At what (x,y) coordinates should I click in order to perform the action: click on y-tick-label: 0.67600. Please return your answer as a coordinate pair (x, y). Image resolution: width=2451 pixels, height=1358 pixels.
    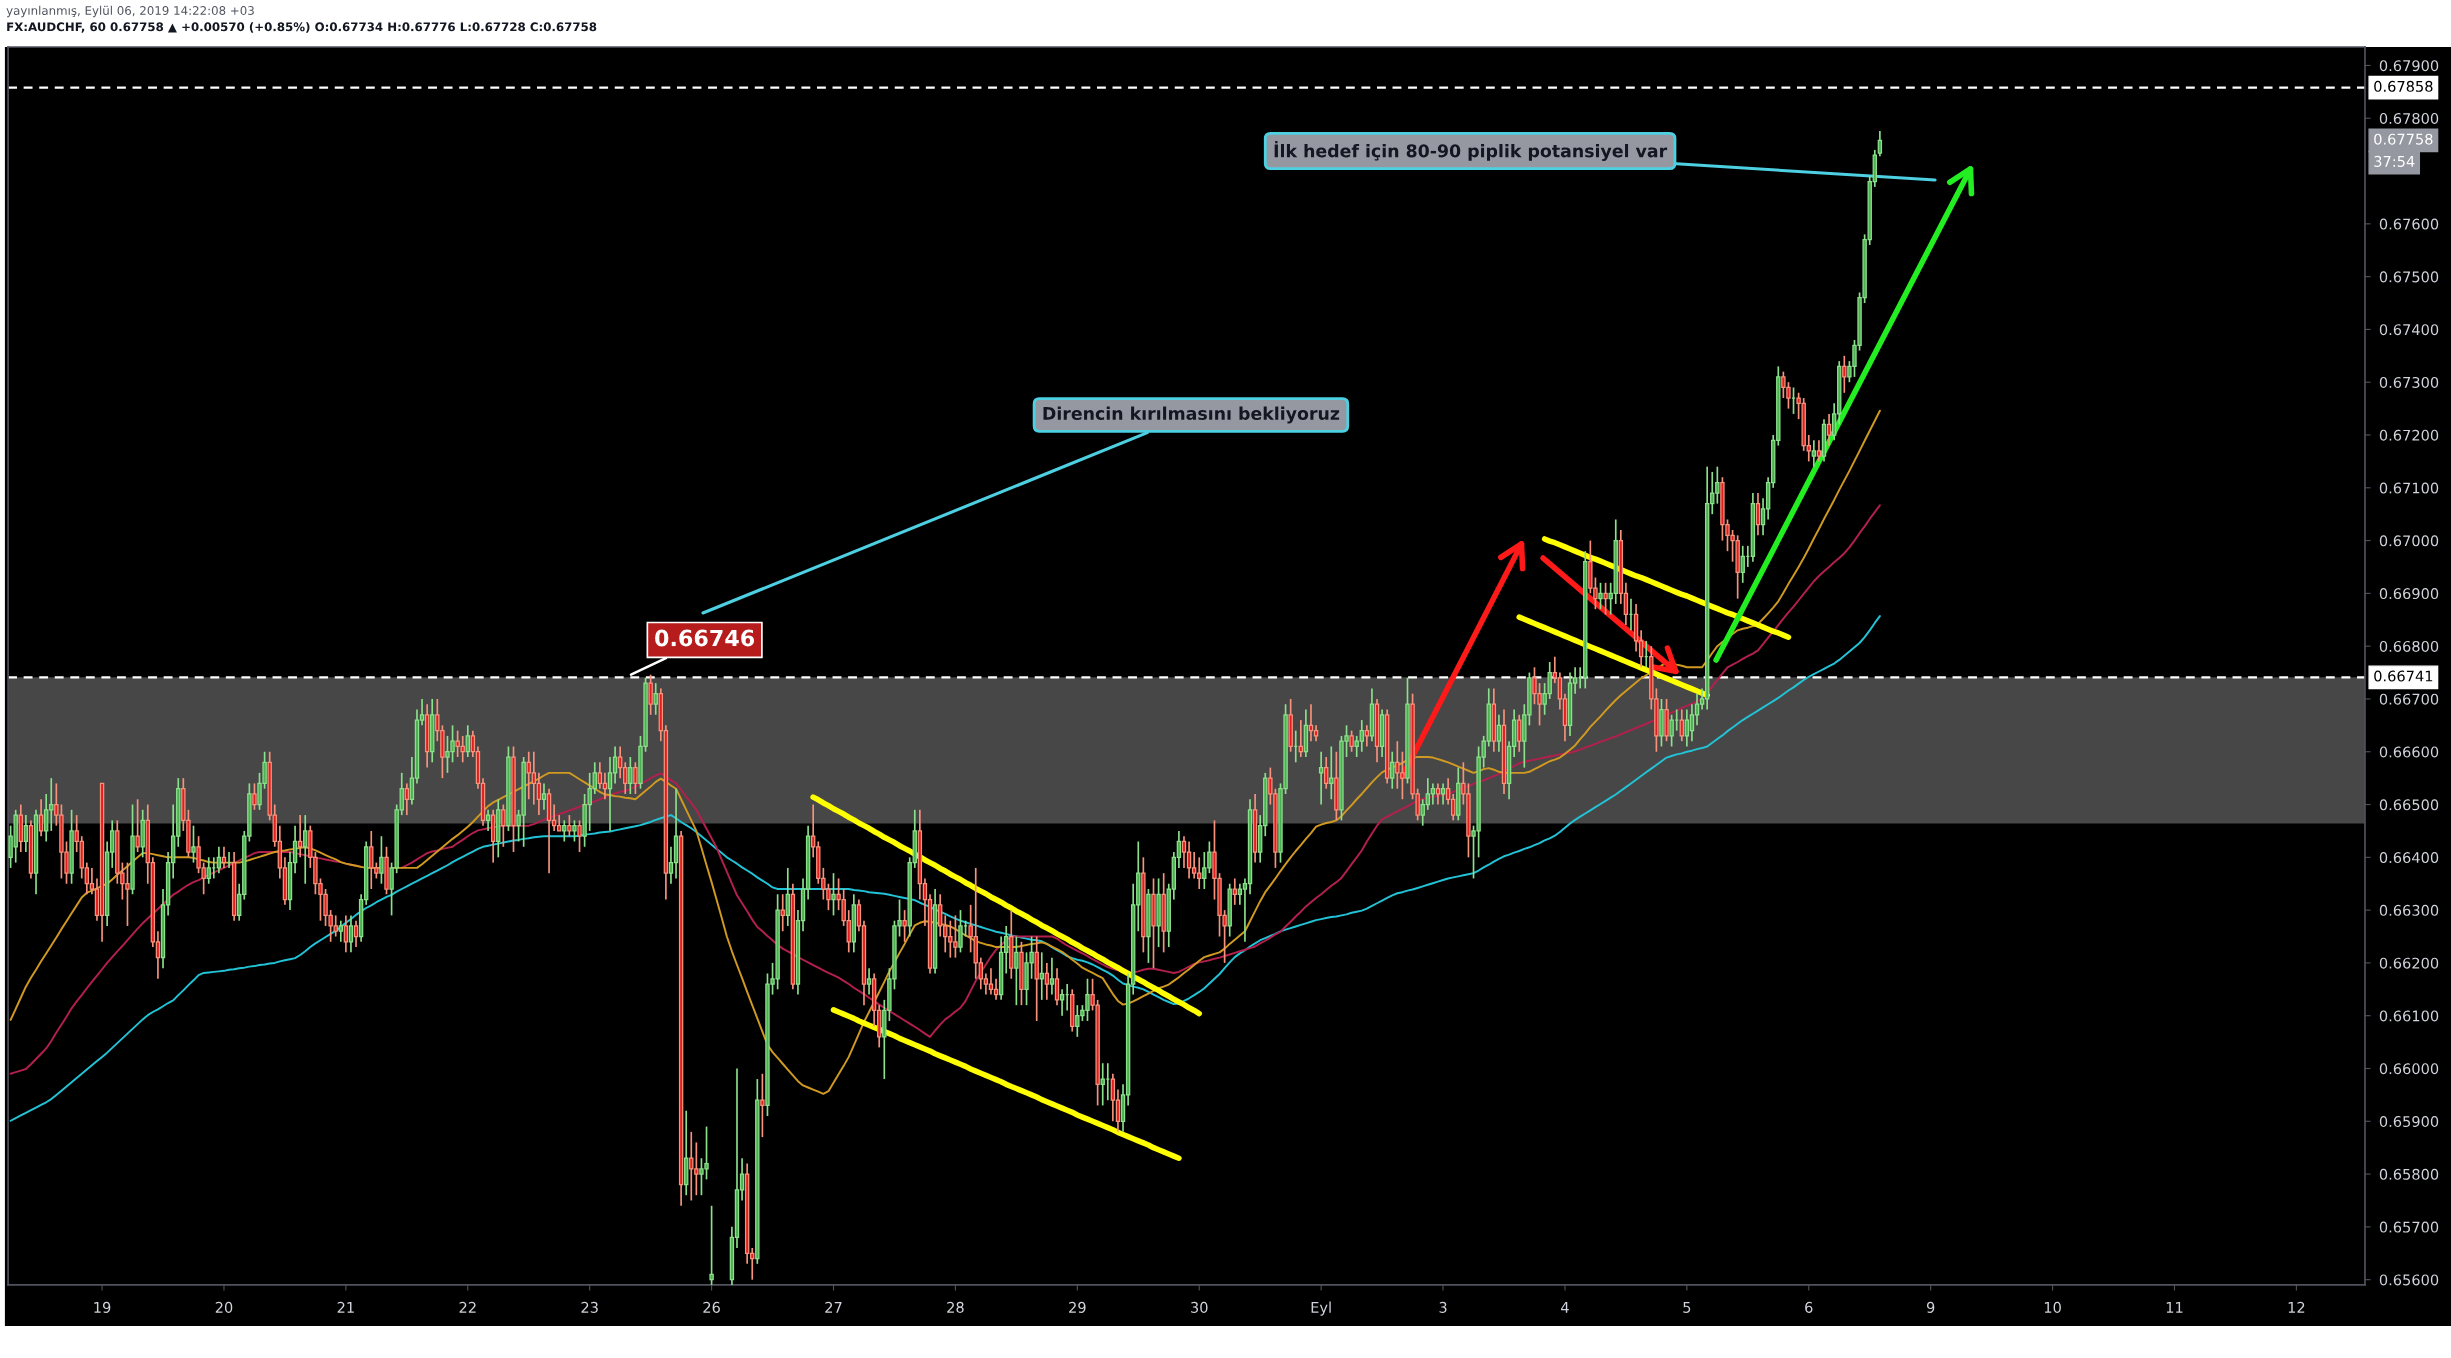
    Looking at the image, I should click on (2409, 224).